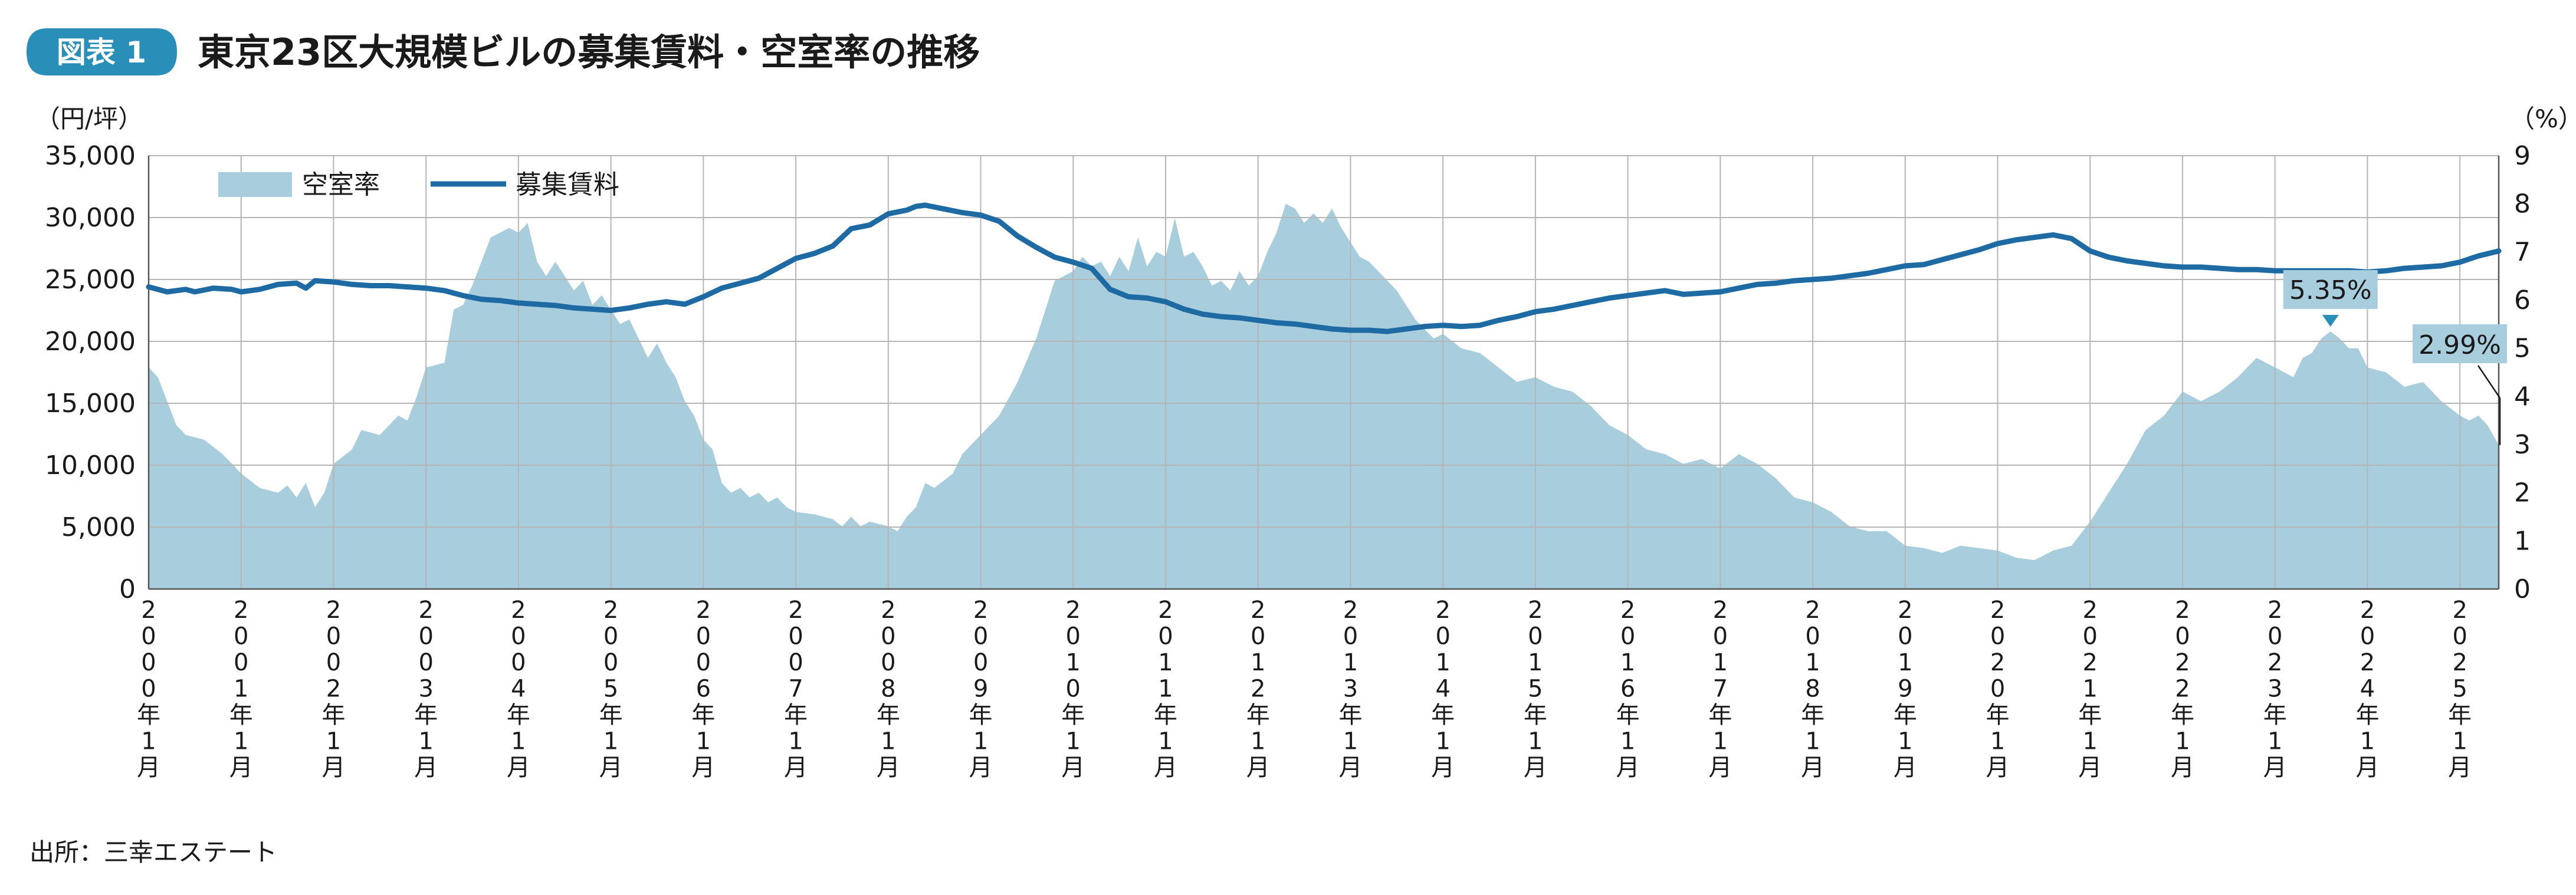  Describe the element at coordinates (2395, 357) in the screenshot. I see `annotations: 5.35% 2.99%` at that location.